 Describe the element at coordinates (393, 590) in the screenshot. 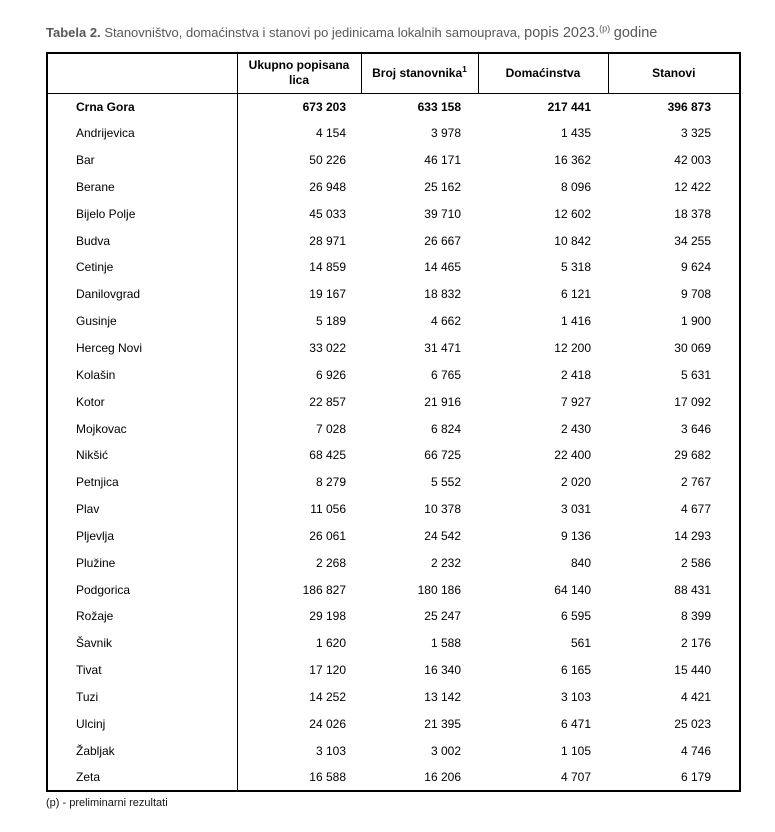

I see `table-row: Podgorica 186 827 180 186 64 140 88 431` at that location.